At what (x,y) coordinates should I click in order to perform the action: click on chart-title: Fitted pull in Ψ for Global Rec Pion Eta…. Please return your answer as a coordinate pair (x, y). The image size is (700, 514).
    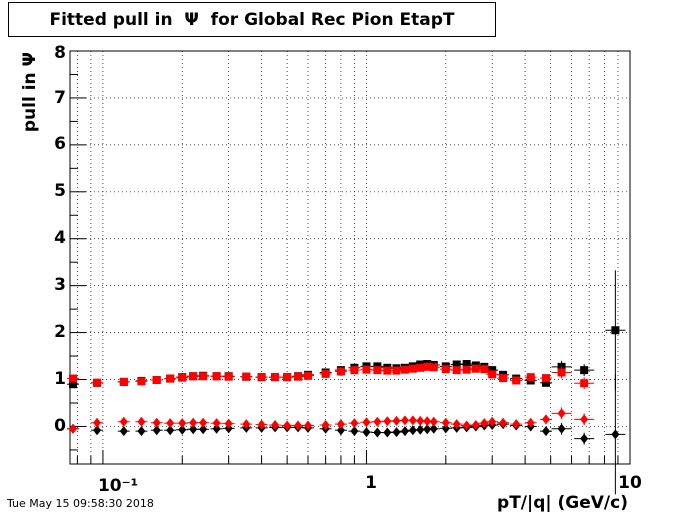
    Looking at the image, I should click on (252, 19).